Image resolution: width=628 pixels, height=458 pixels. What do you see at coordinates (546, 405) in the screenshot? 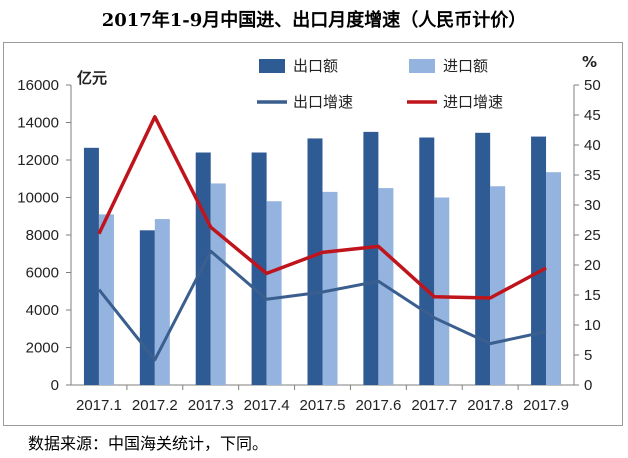
I see `x-tick-label: 2017.9` at bounding box center [546, 405].